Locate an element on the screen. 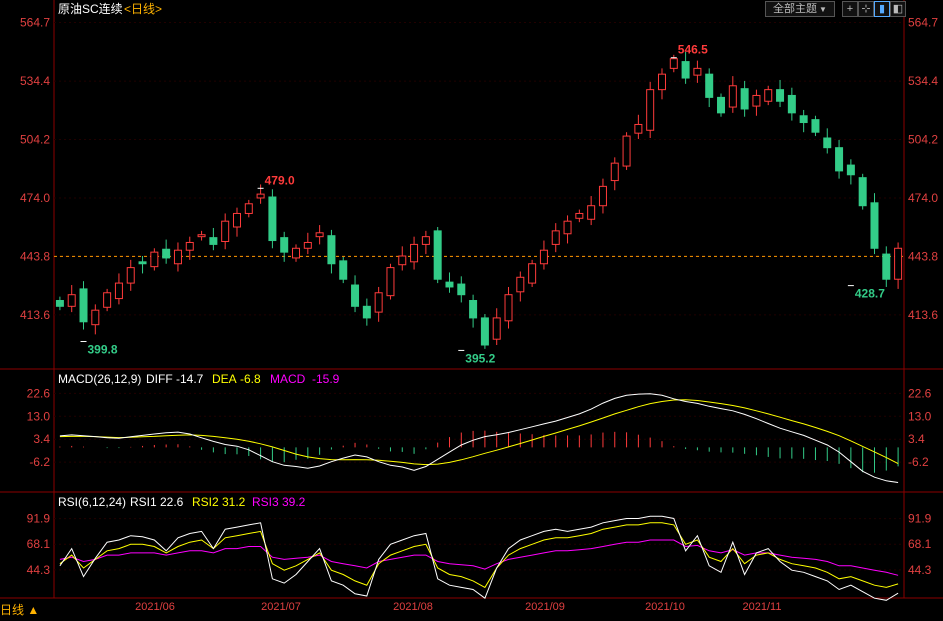 The width and height of the screenshot is (943, 621). rsi1-line is located at coordinates (479, 558).